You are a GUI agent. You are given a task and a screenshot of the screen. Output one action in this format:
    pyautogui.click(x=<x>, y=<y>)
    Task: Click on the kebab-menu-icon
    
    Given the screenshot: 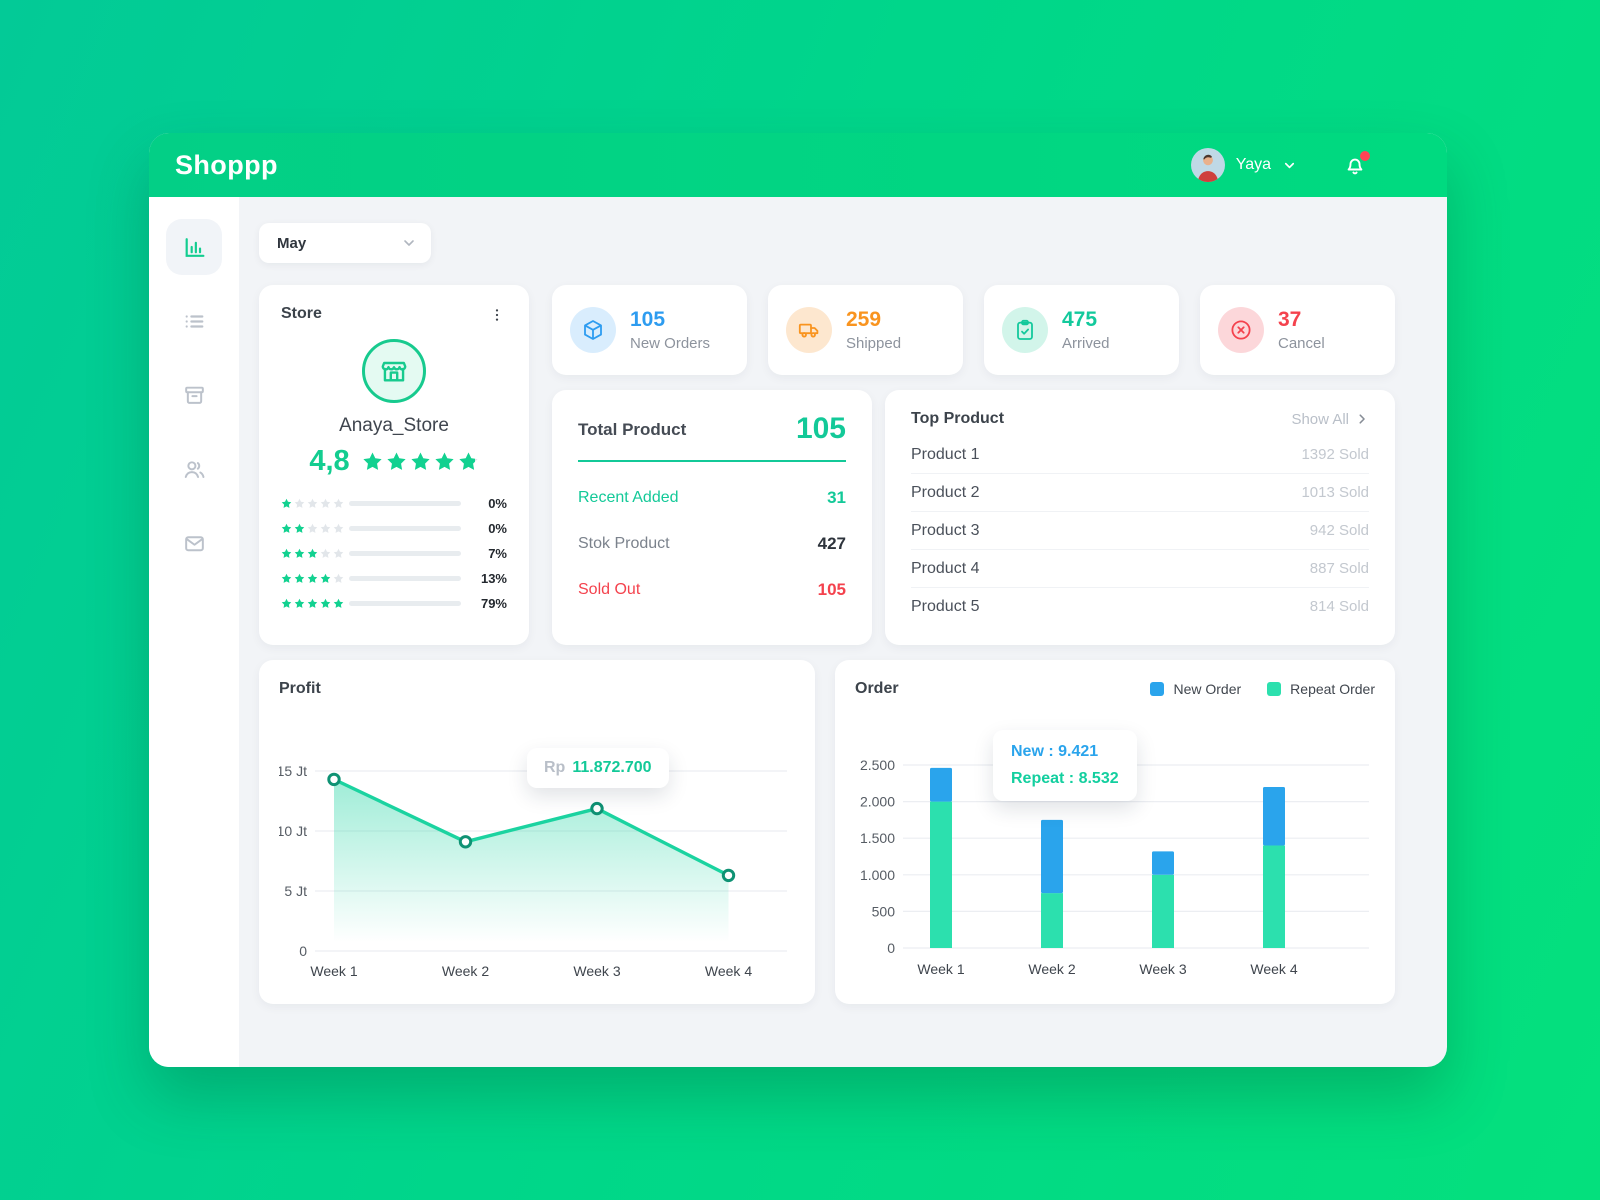 What is the action you would take?
    pyautogui.click(x=497, y=315)
    